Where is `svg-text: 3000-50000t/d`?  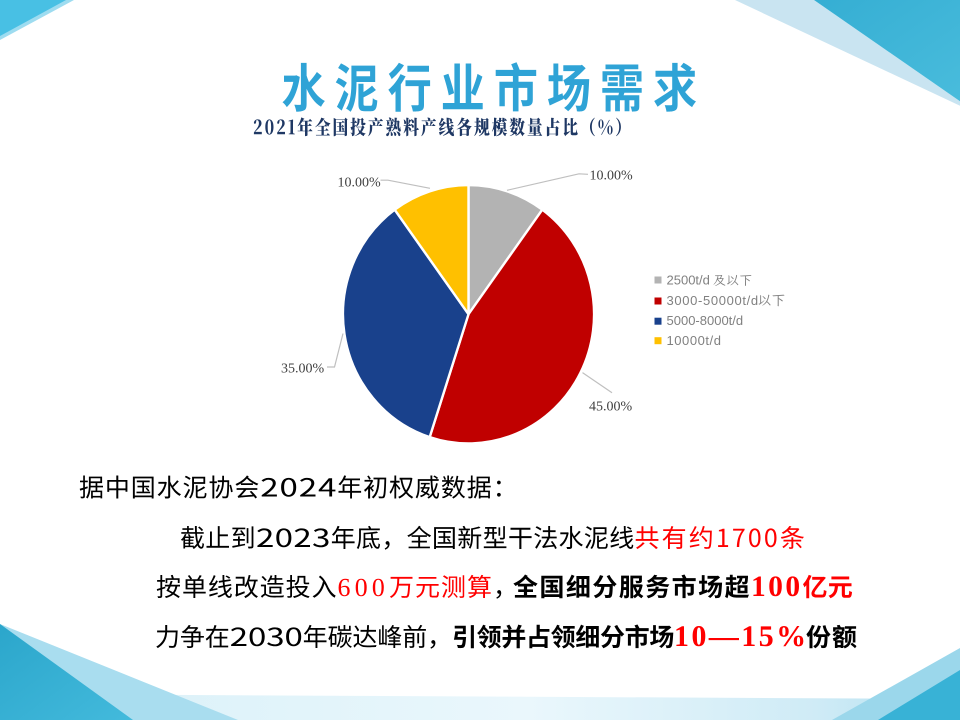
svg-text: 3000-50000t/d is located at coordinates (713, 300).